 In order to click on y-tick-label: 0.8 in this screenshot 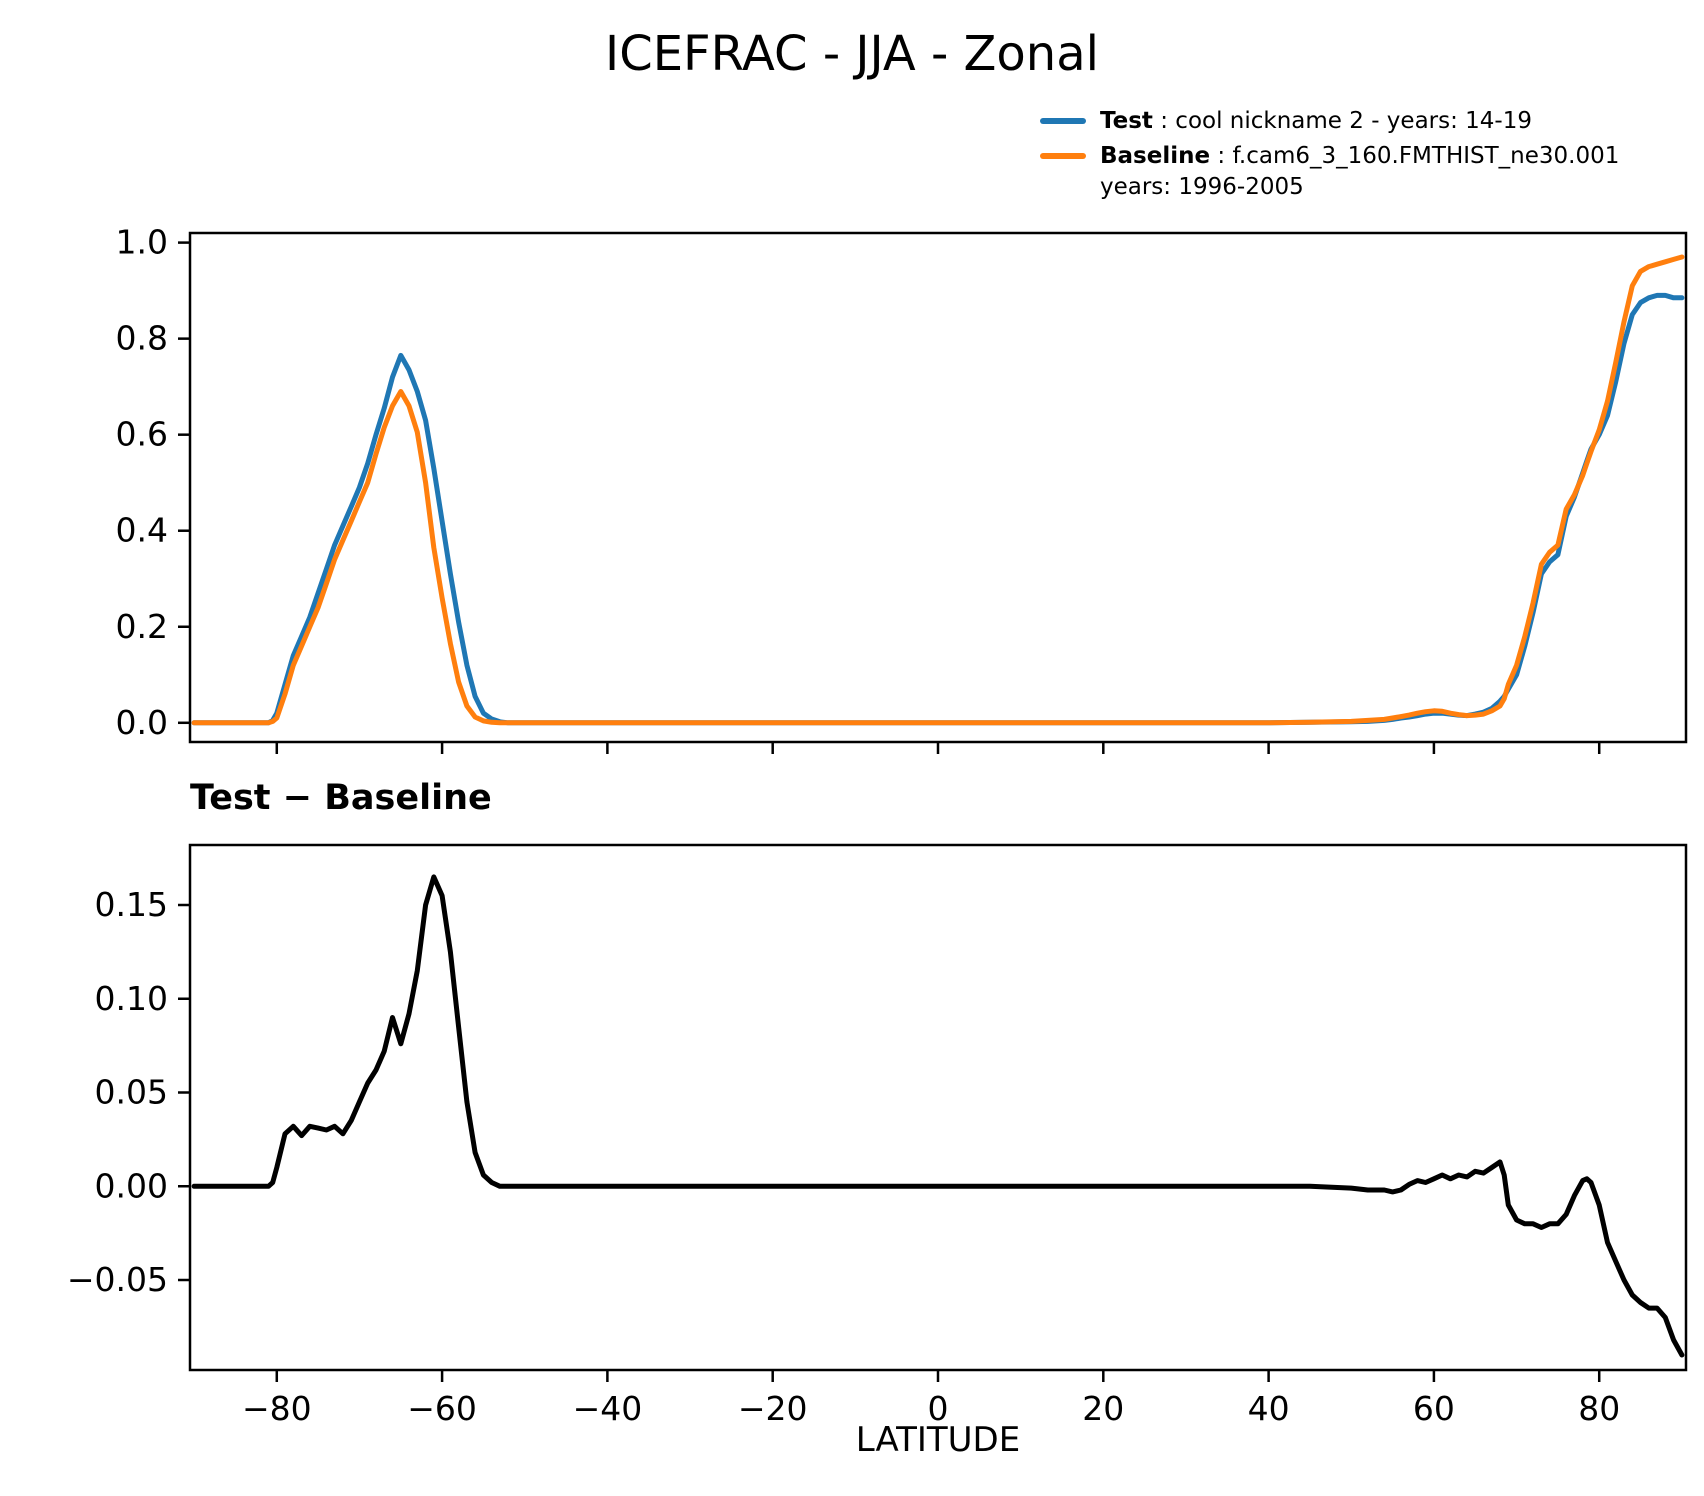, I will do `click(142, 338)`.